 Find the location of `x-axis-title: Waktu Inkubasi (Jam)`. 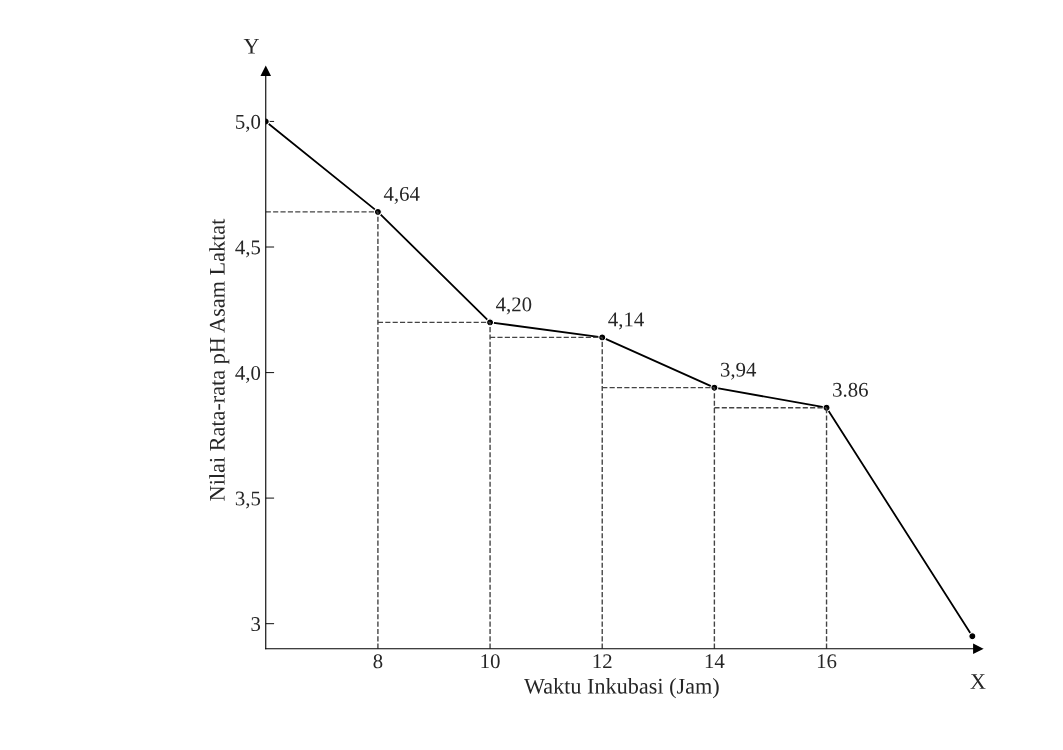

x-axis-title: Waktu Inkubasi (Jam) is located at coordinates (621, 688).